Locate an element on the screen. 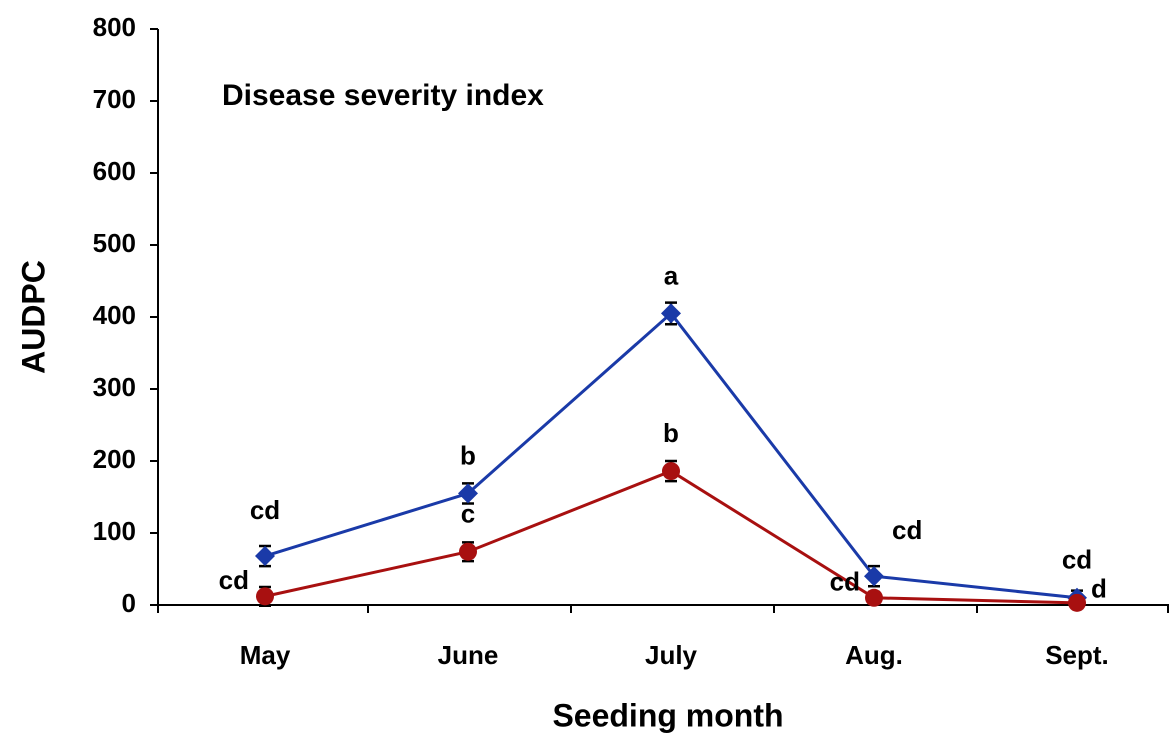 This screenshot has width=1169, height=746. y-tick-label: 800 is located at coordinates (114, 27).